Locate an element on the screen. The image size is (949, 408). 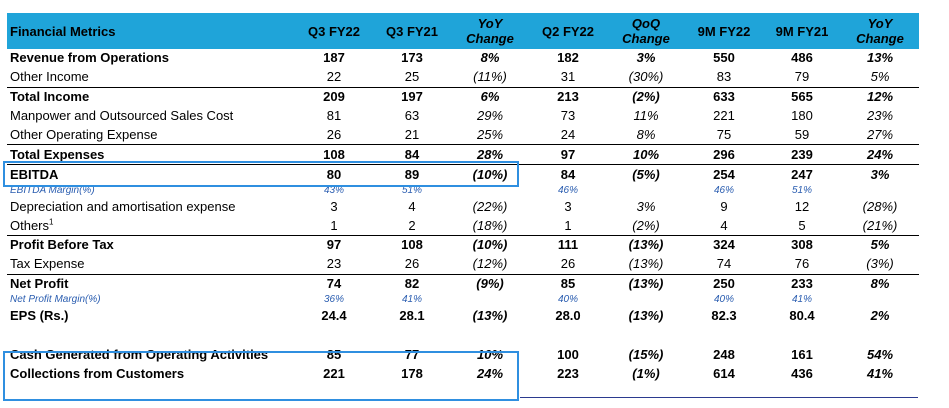
table-row: EBITDA 80 89 (10%) 84 (5%) 254 247 3% is located at coordinates (463, 174).